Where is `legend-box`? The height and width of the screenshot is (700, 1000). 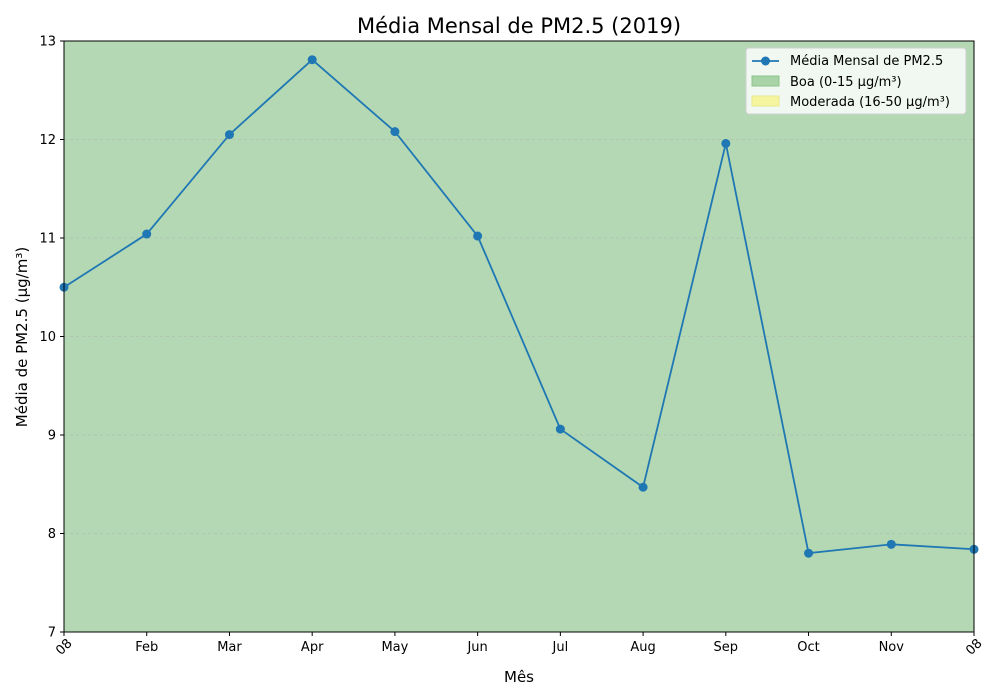
legend-box is located at coordinates (856, 81).